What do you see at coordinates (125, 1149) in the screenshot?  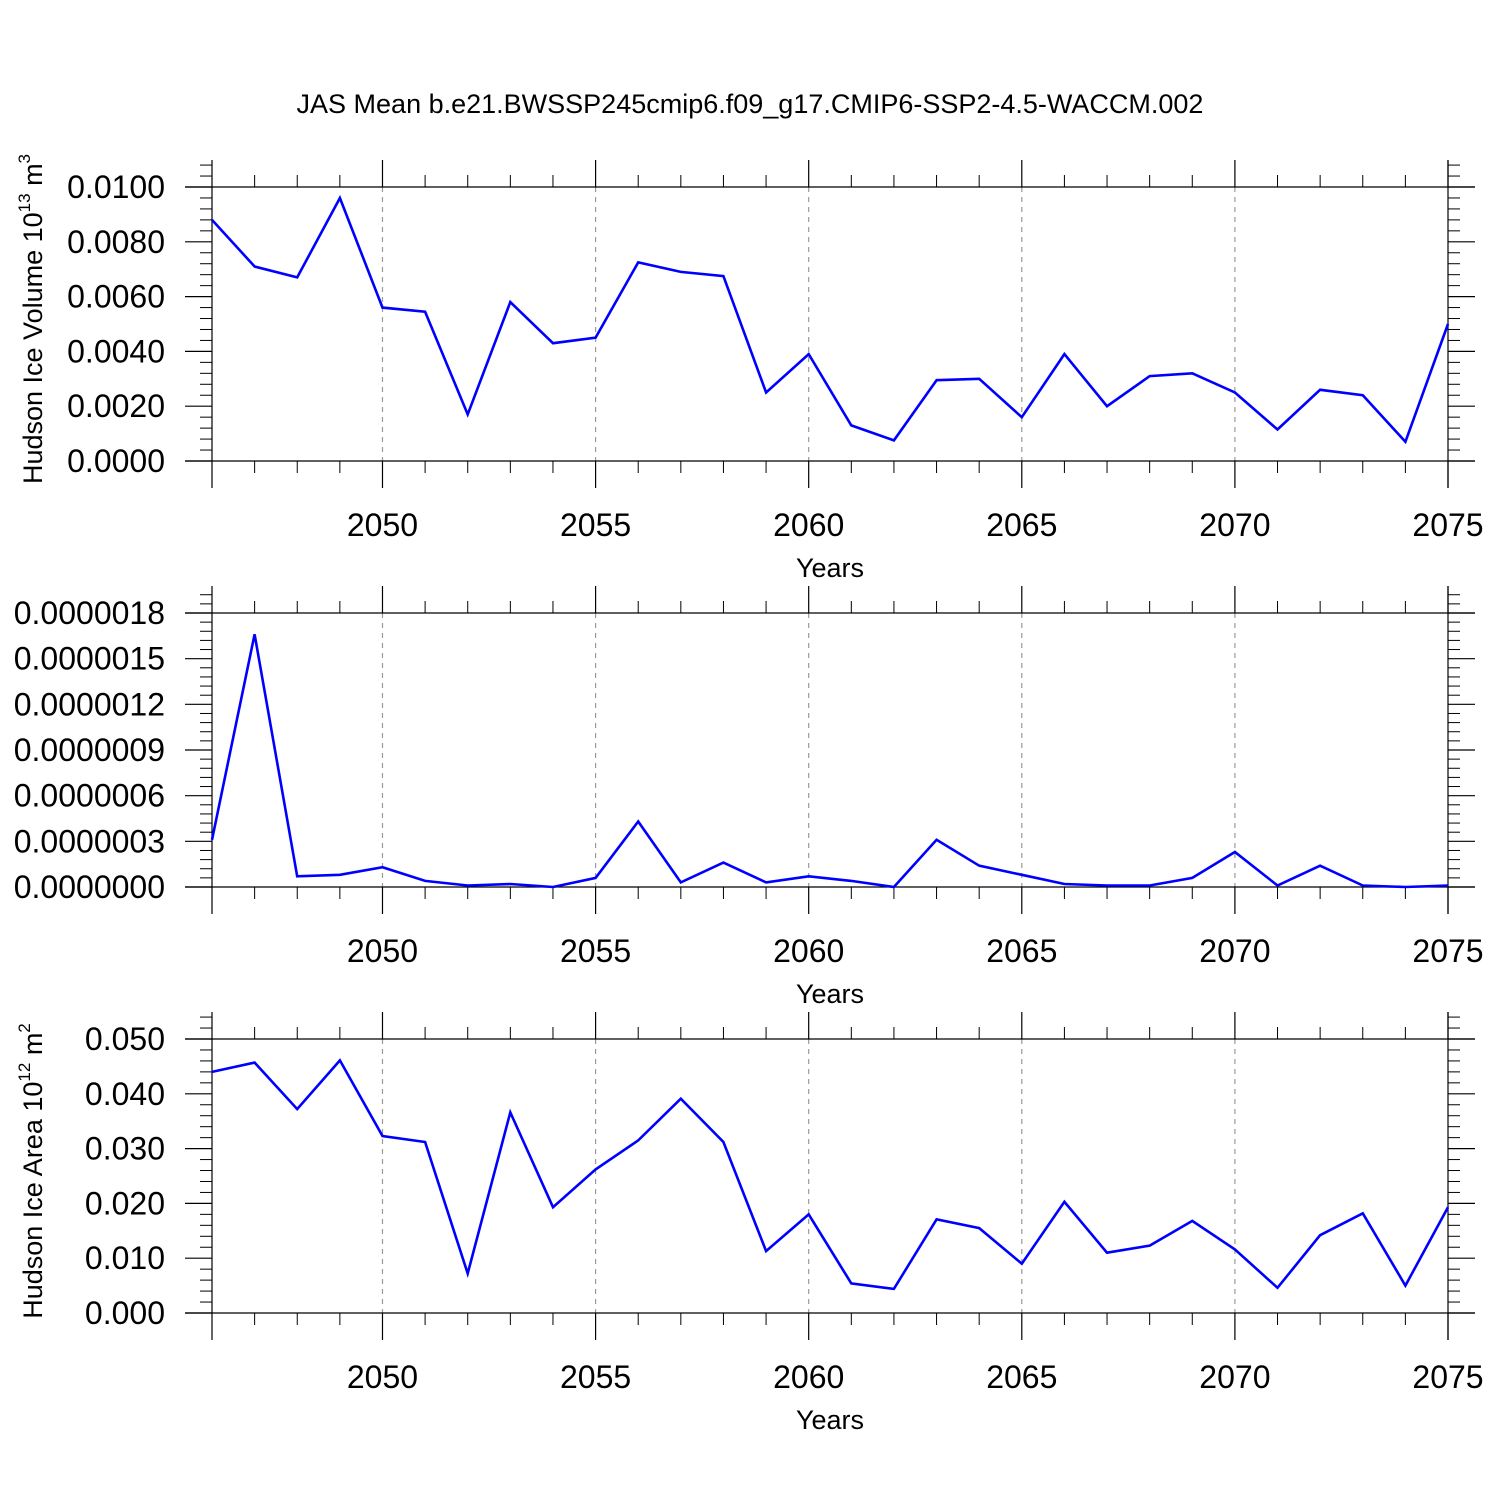 I see `y-tick-label: 0.030` at bounding box center [125, 1149].